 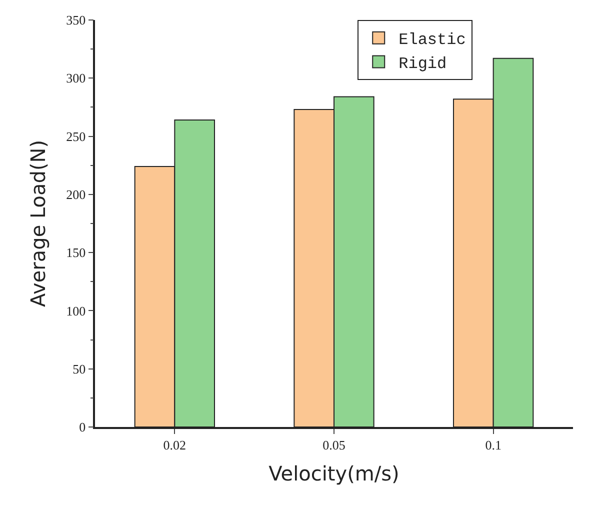 What do you see at coordinates (76, 136) in the screenshot?
I see `y-tick-label: 250` at bounding box center [76, 136].